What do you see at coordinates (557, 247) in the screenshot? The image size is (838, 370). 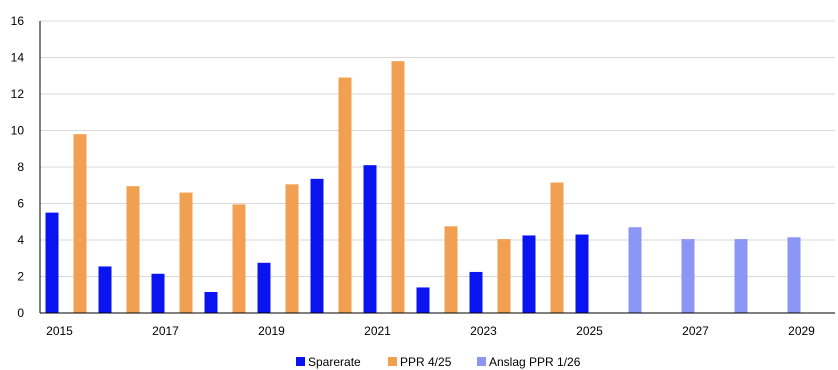 I see `bar-ppr-4-25-2024` at bounding box center [557, 247].